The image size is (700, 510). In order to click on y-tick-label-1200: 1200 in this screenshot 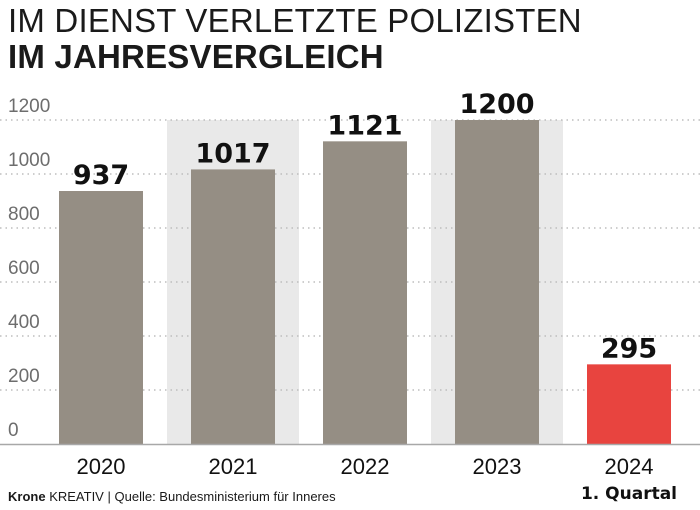, I will do `click(29, 106)`.